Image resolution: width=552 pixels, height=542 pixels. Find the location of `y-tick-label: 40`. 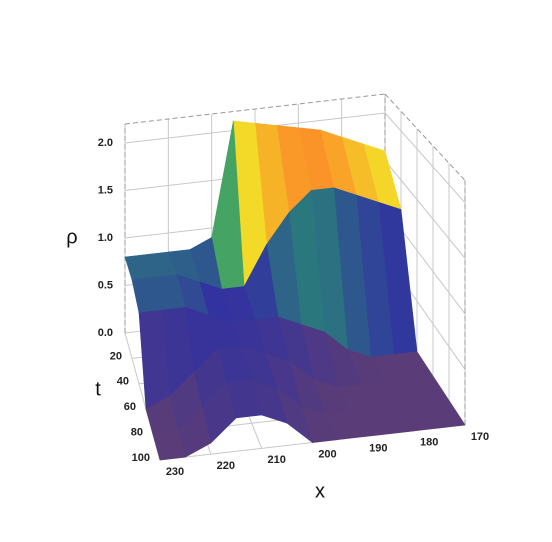

y-tick-label: 40 is located at coordinates (123, 382).